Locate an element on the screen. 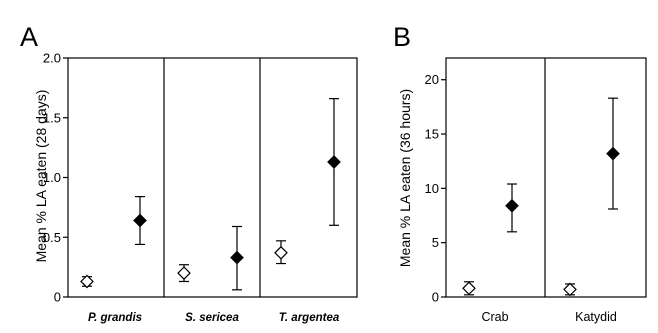 The image size is (658, 333). panel-b-y-axis-label: Mean % LA eaten (36 hours) is located at coordinates (405, 178).